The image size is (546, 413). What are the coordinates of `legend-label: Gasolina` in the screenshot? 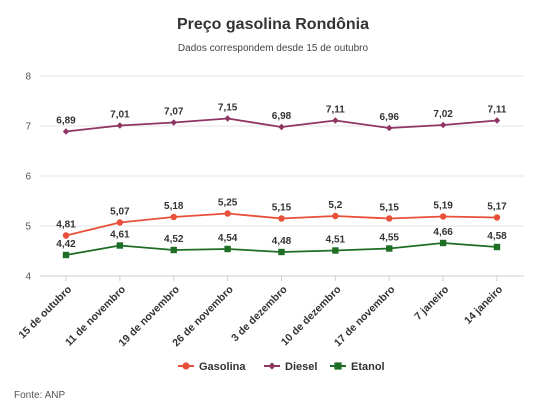 It's located at (222, 367).